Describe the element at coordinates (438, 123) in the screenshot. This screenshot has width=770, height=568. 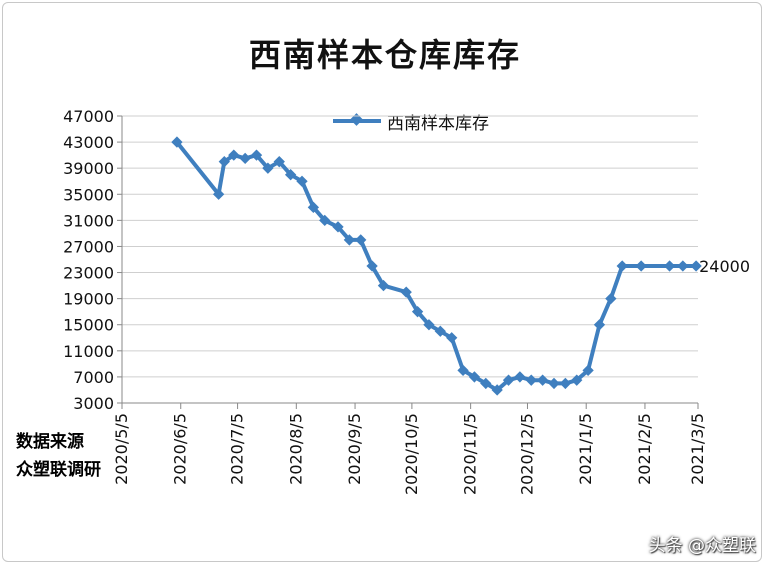
I see `legend-label: 西南样本库存` at that location.